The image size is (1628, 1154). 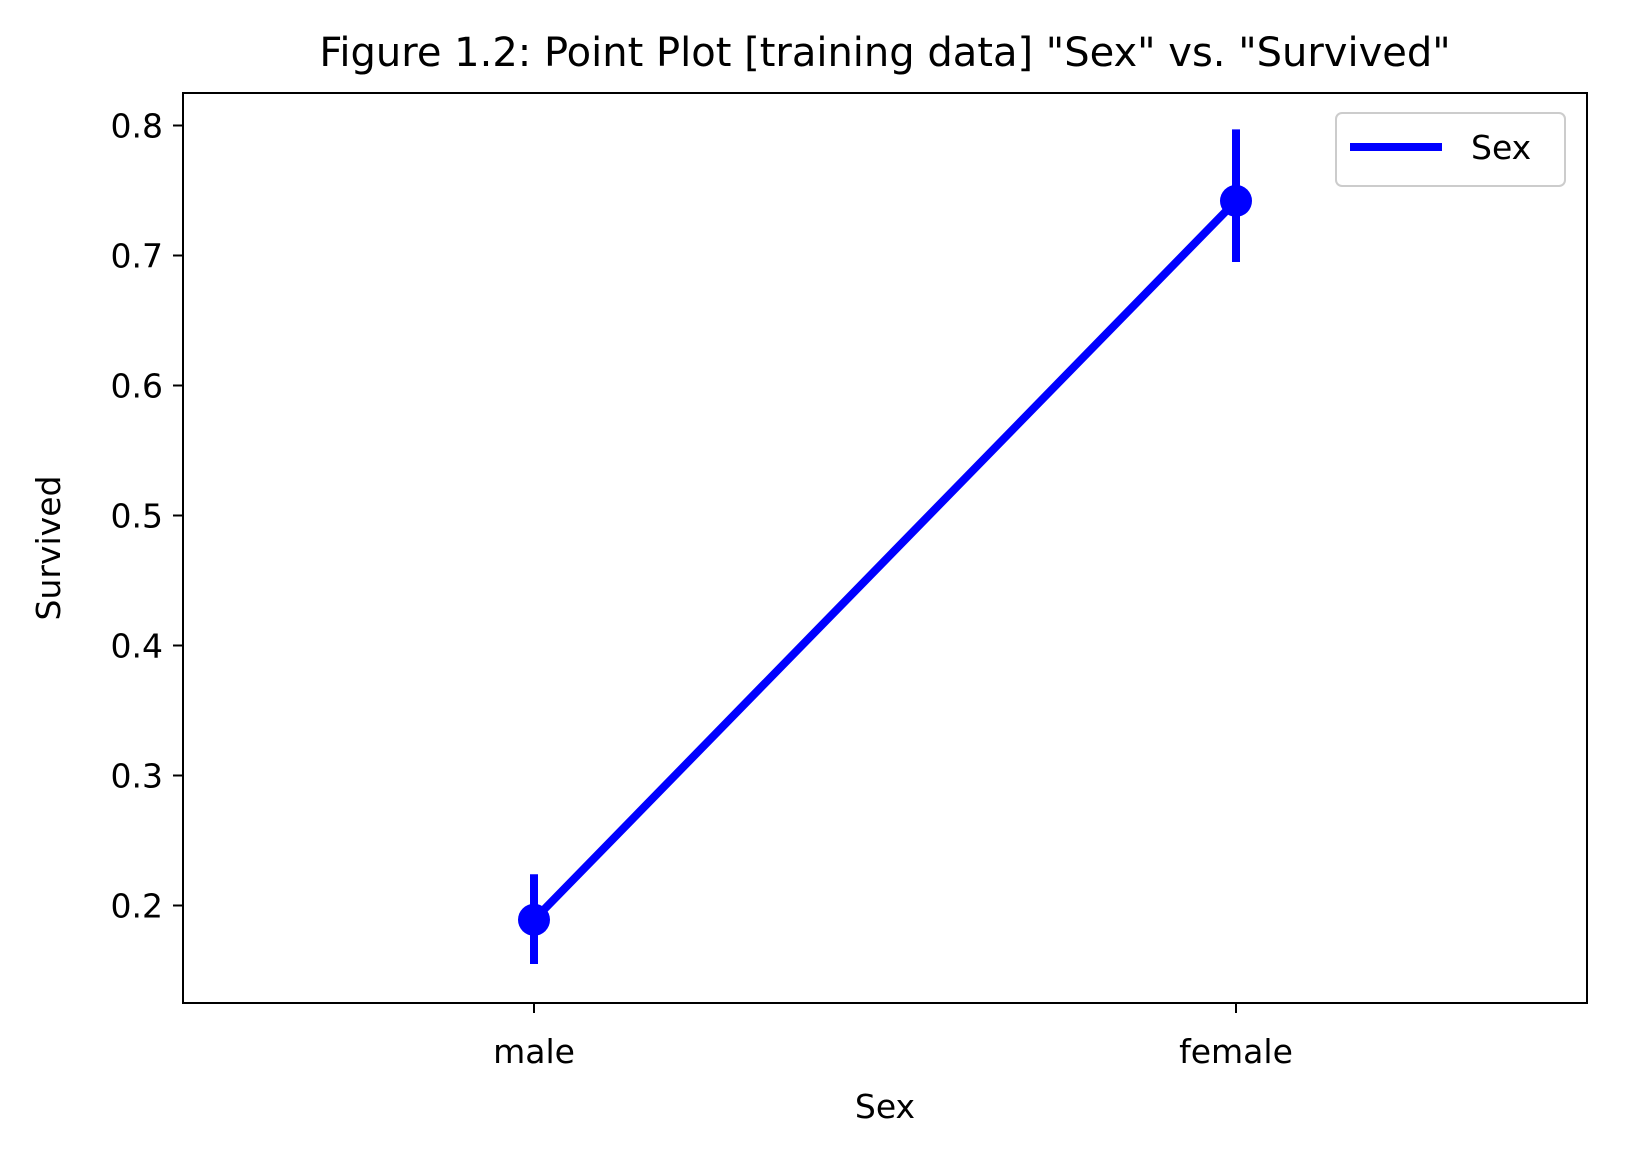 What do you see at coordinates (48, 548) in the screenshot?
I see `y-axis-label: Survived` at bounding box center [48, 548].